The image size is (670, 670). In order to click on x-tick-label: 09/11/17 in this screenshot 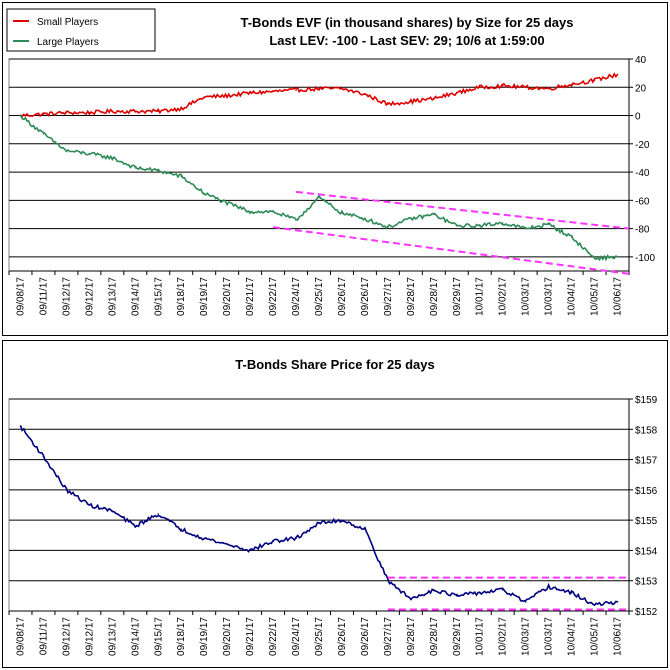, I will do `click(43, 636)`.